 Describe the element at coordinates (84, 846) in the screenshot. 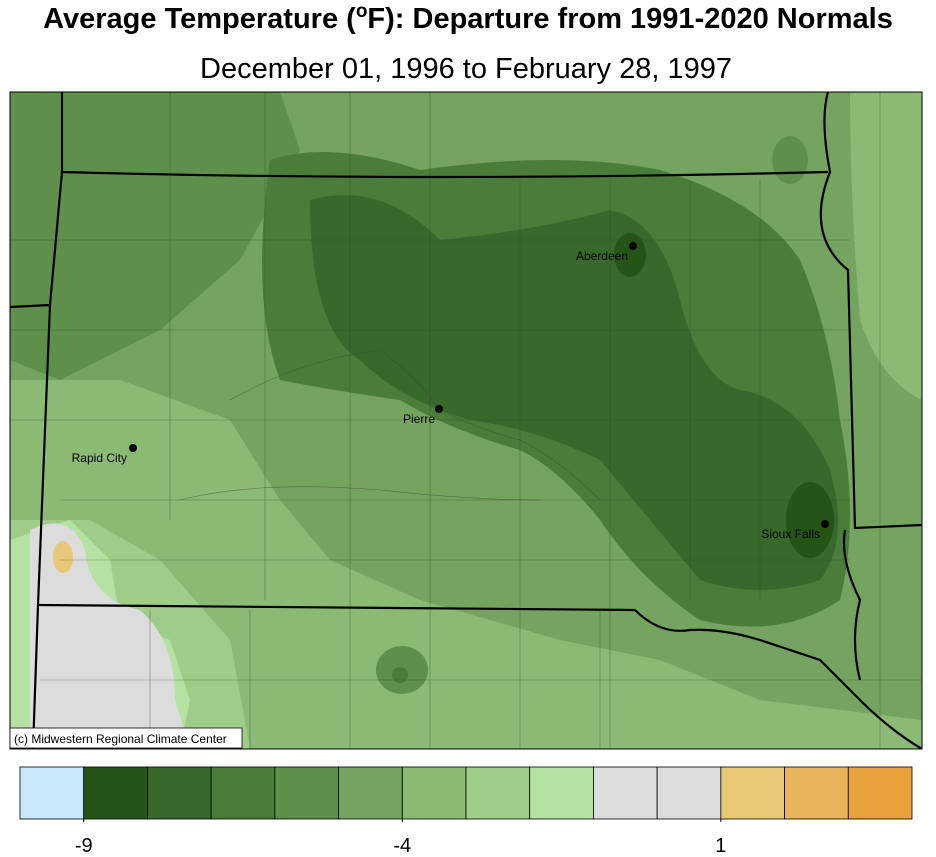

I see `legend-tick-label: -9` at that location.